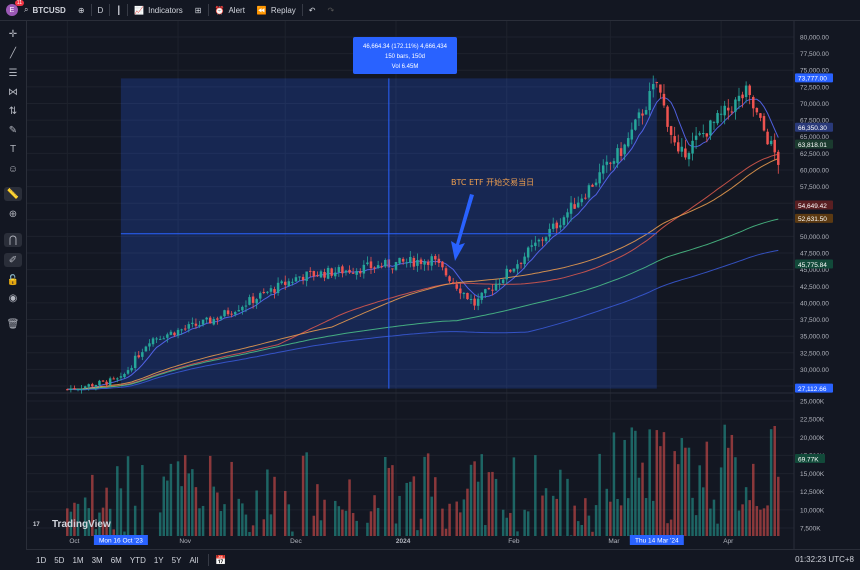  I want to click on crosshair-icon: ✛, so click(13, 34).